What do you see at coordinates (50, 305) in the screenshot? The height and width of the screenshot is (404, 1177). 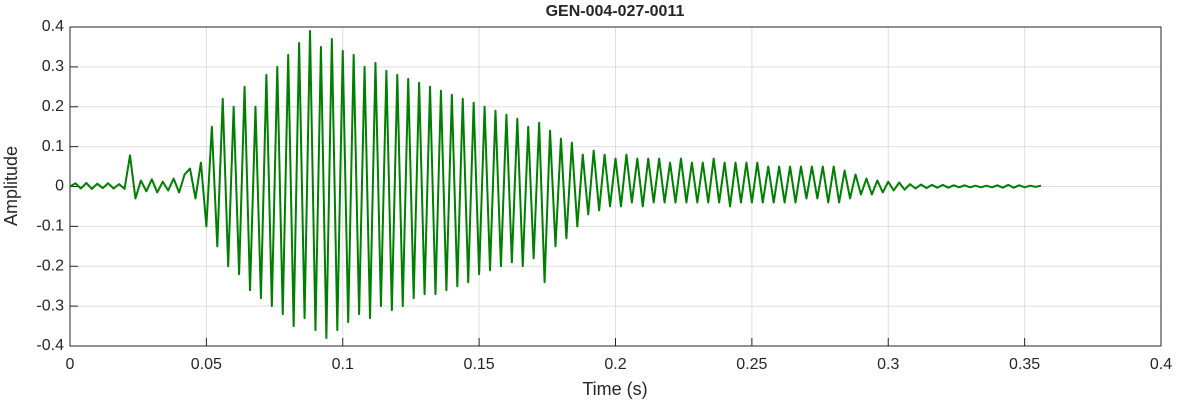 I see `y-tick-label: -0.3` at bounding box center [50, 305].